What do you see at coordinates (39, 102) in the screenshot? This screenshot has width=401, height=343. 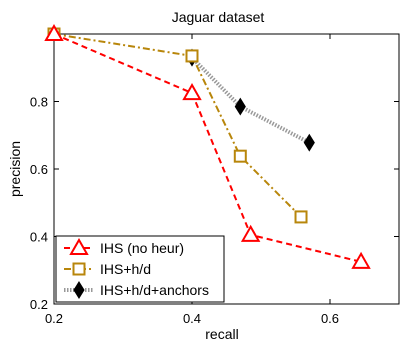 I see `y-tick-label: 0.8` at bounding box center [39, 102].